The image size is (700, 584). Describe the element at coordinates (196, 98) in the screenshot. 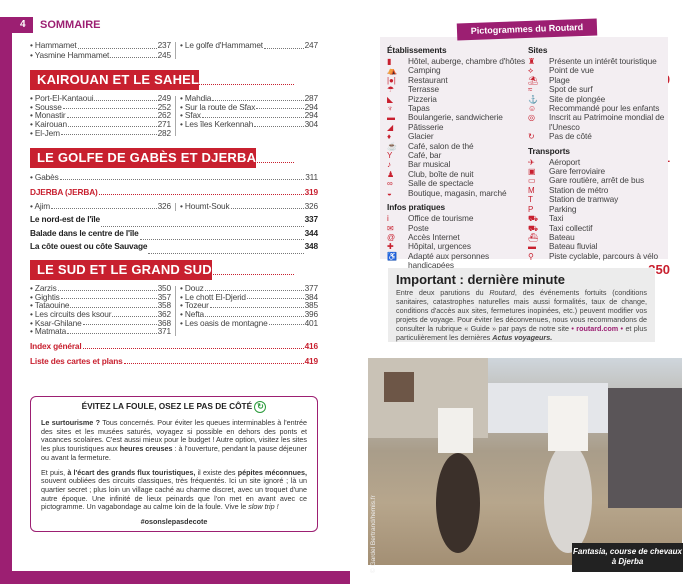

I see `entry-label: • Mahdia` at that location.